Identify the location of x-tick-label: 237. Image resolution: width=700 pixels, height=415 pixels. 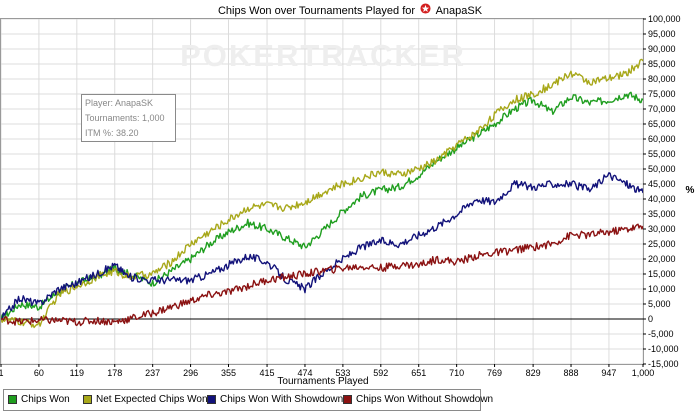
(152, 373).